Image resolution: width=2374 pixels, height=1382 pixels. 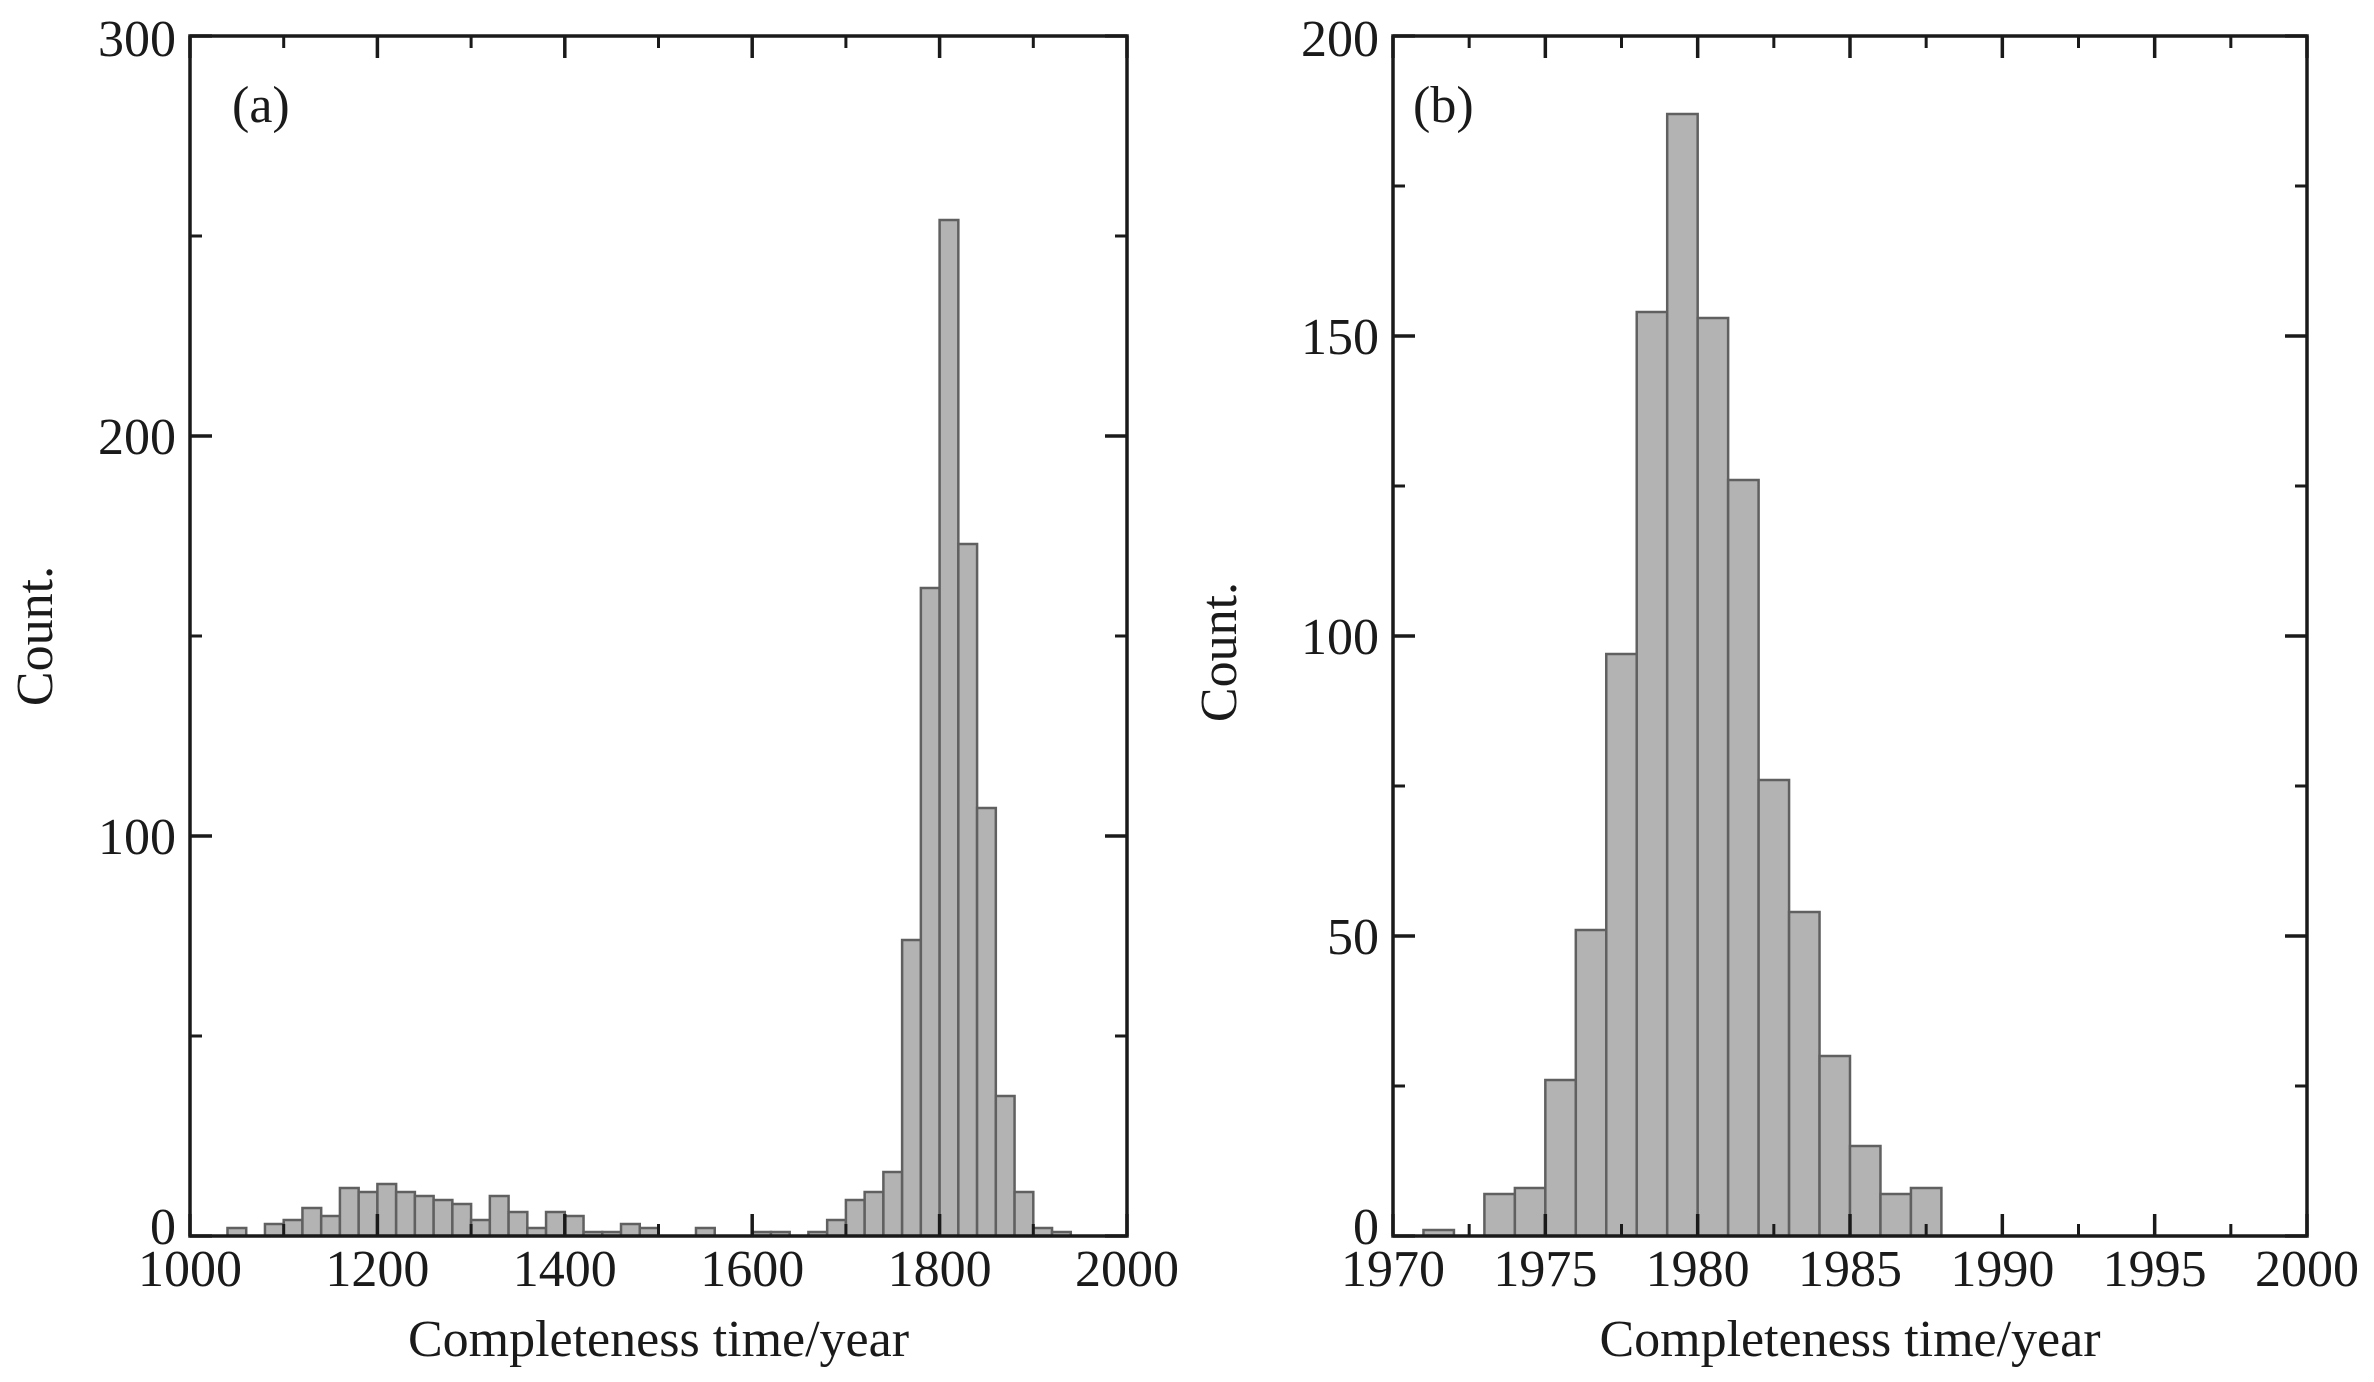 I want to click on x-tick-label: 1400, so click(x=565, y=1269).